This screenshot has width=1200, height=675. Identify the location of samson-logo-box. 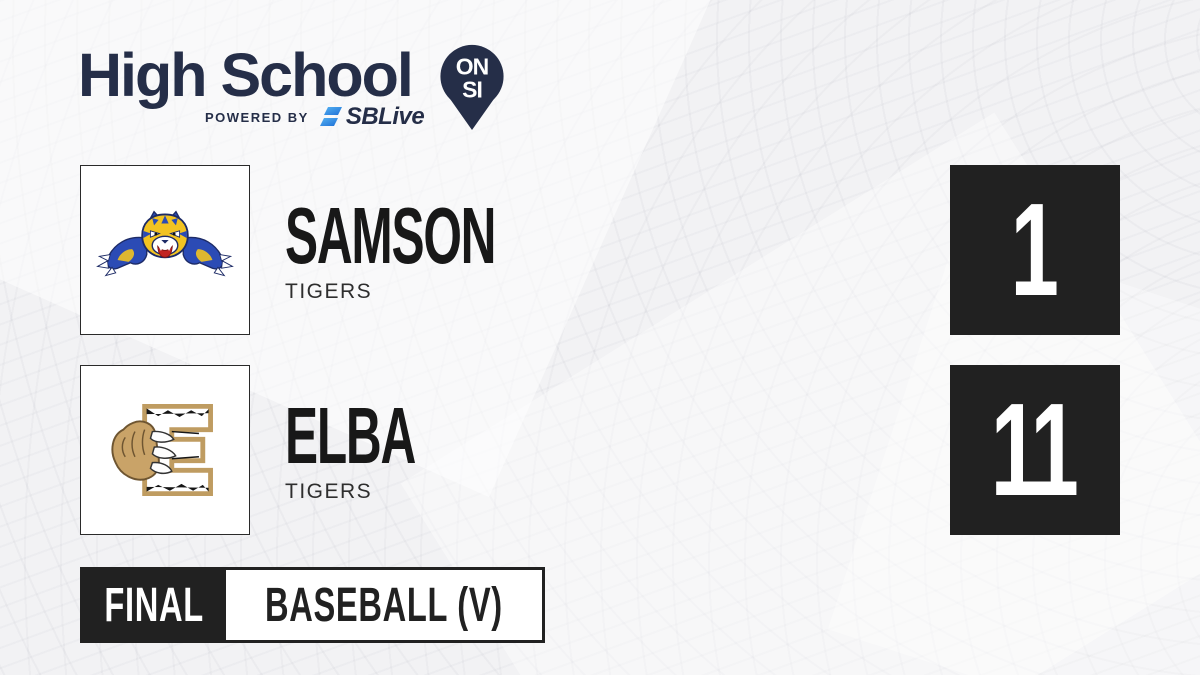
(165, 250).